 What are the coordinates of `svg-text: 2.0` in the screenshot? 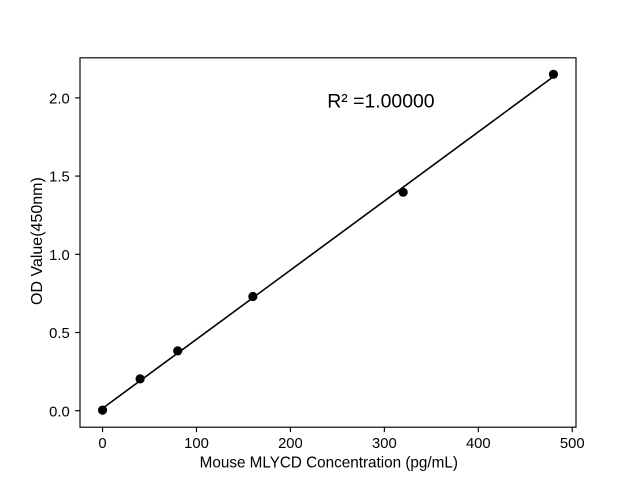 It's located at (59, 100).